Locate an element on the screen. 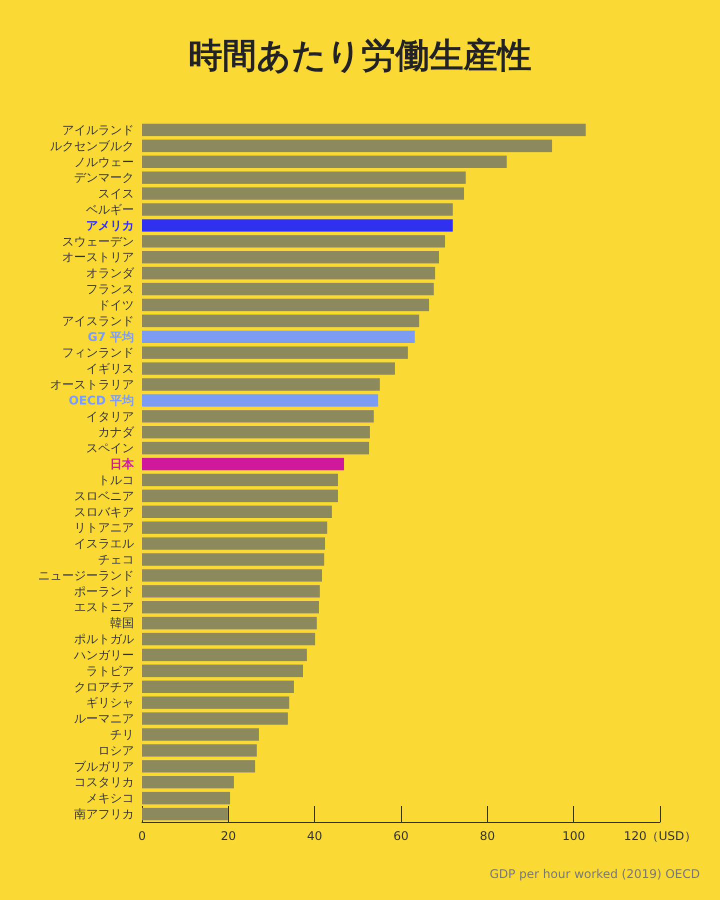  x-tick-label: 100 is located at coordinates (574, 836).